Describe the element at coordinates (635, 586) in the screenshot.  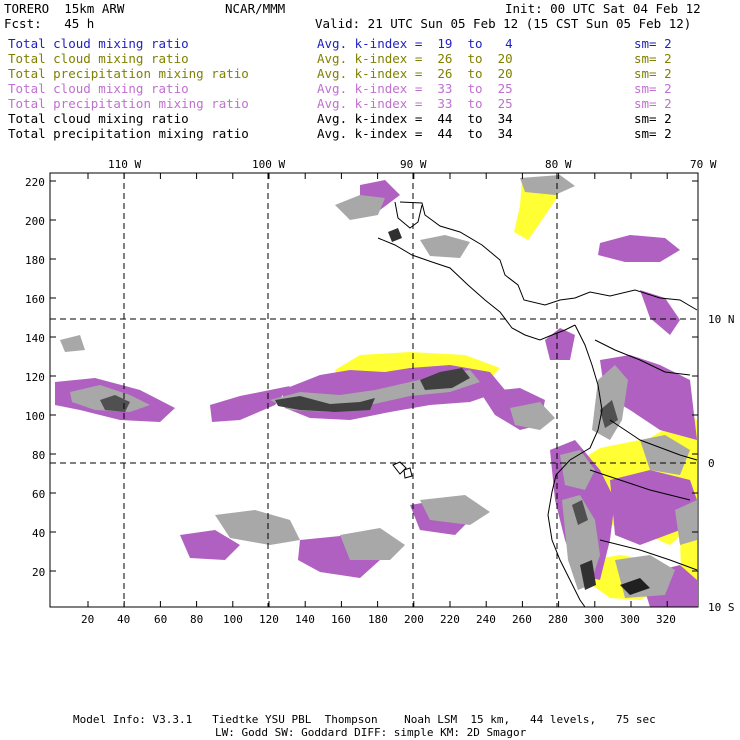
I see `dark-core-south-east` at that location.